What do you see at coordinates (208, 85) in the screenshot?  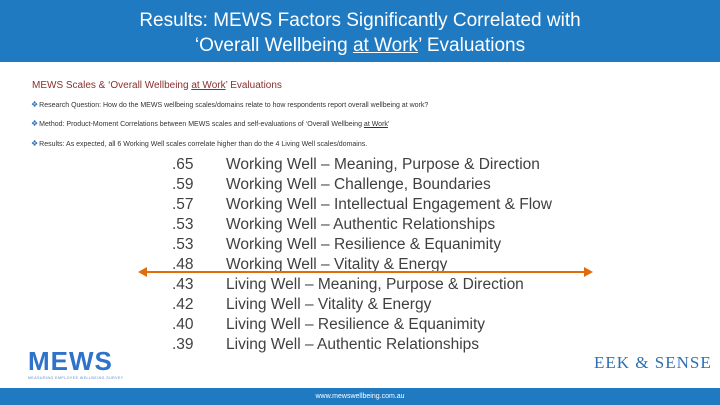 I see `subtitle-underlined: at Work` at bounding box center [208, 85].